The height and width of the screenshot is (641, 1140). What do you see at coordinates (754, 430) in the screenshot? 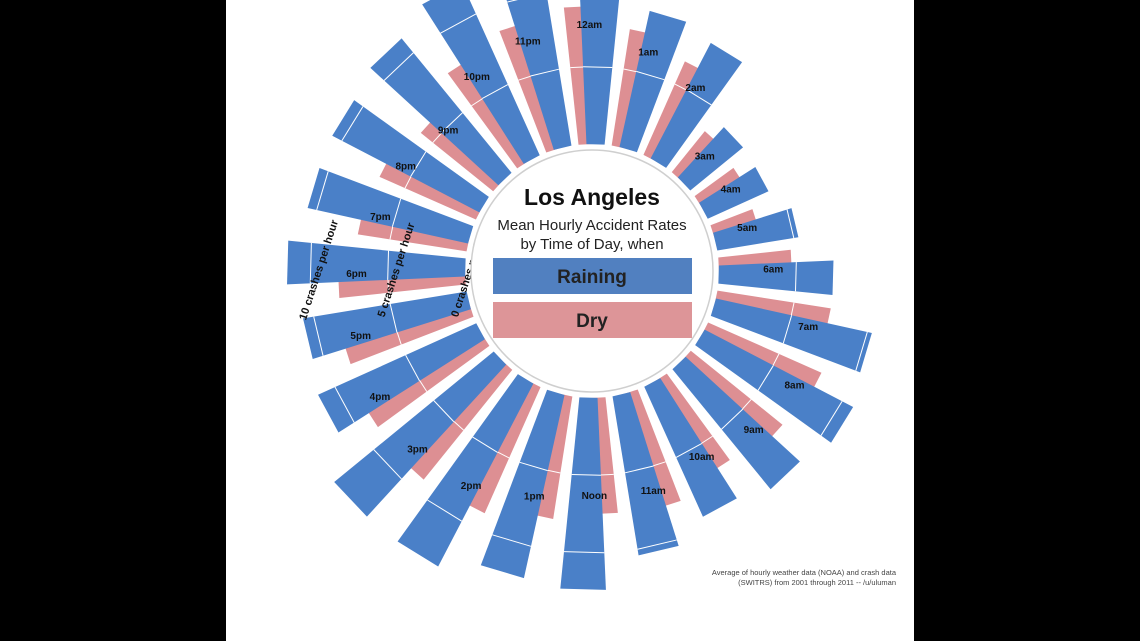
I see `hour-label-9am: 9am` at bounding box center [754, 430].